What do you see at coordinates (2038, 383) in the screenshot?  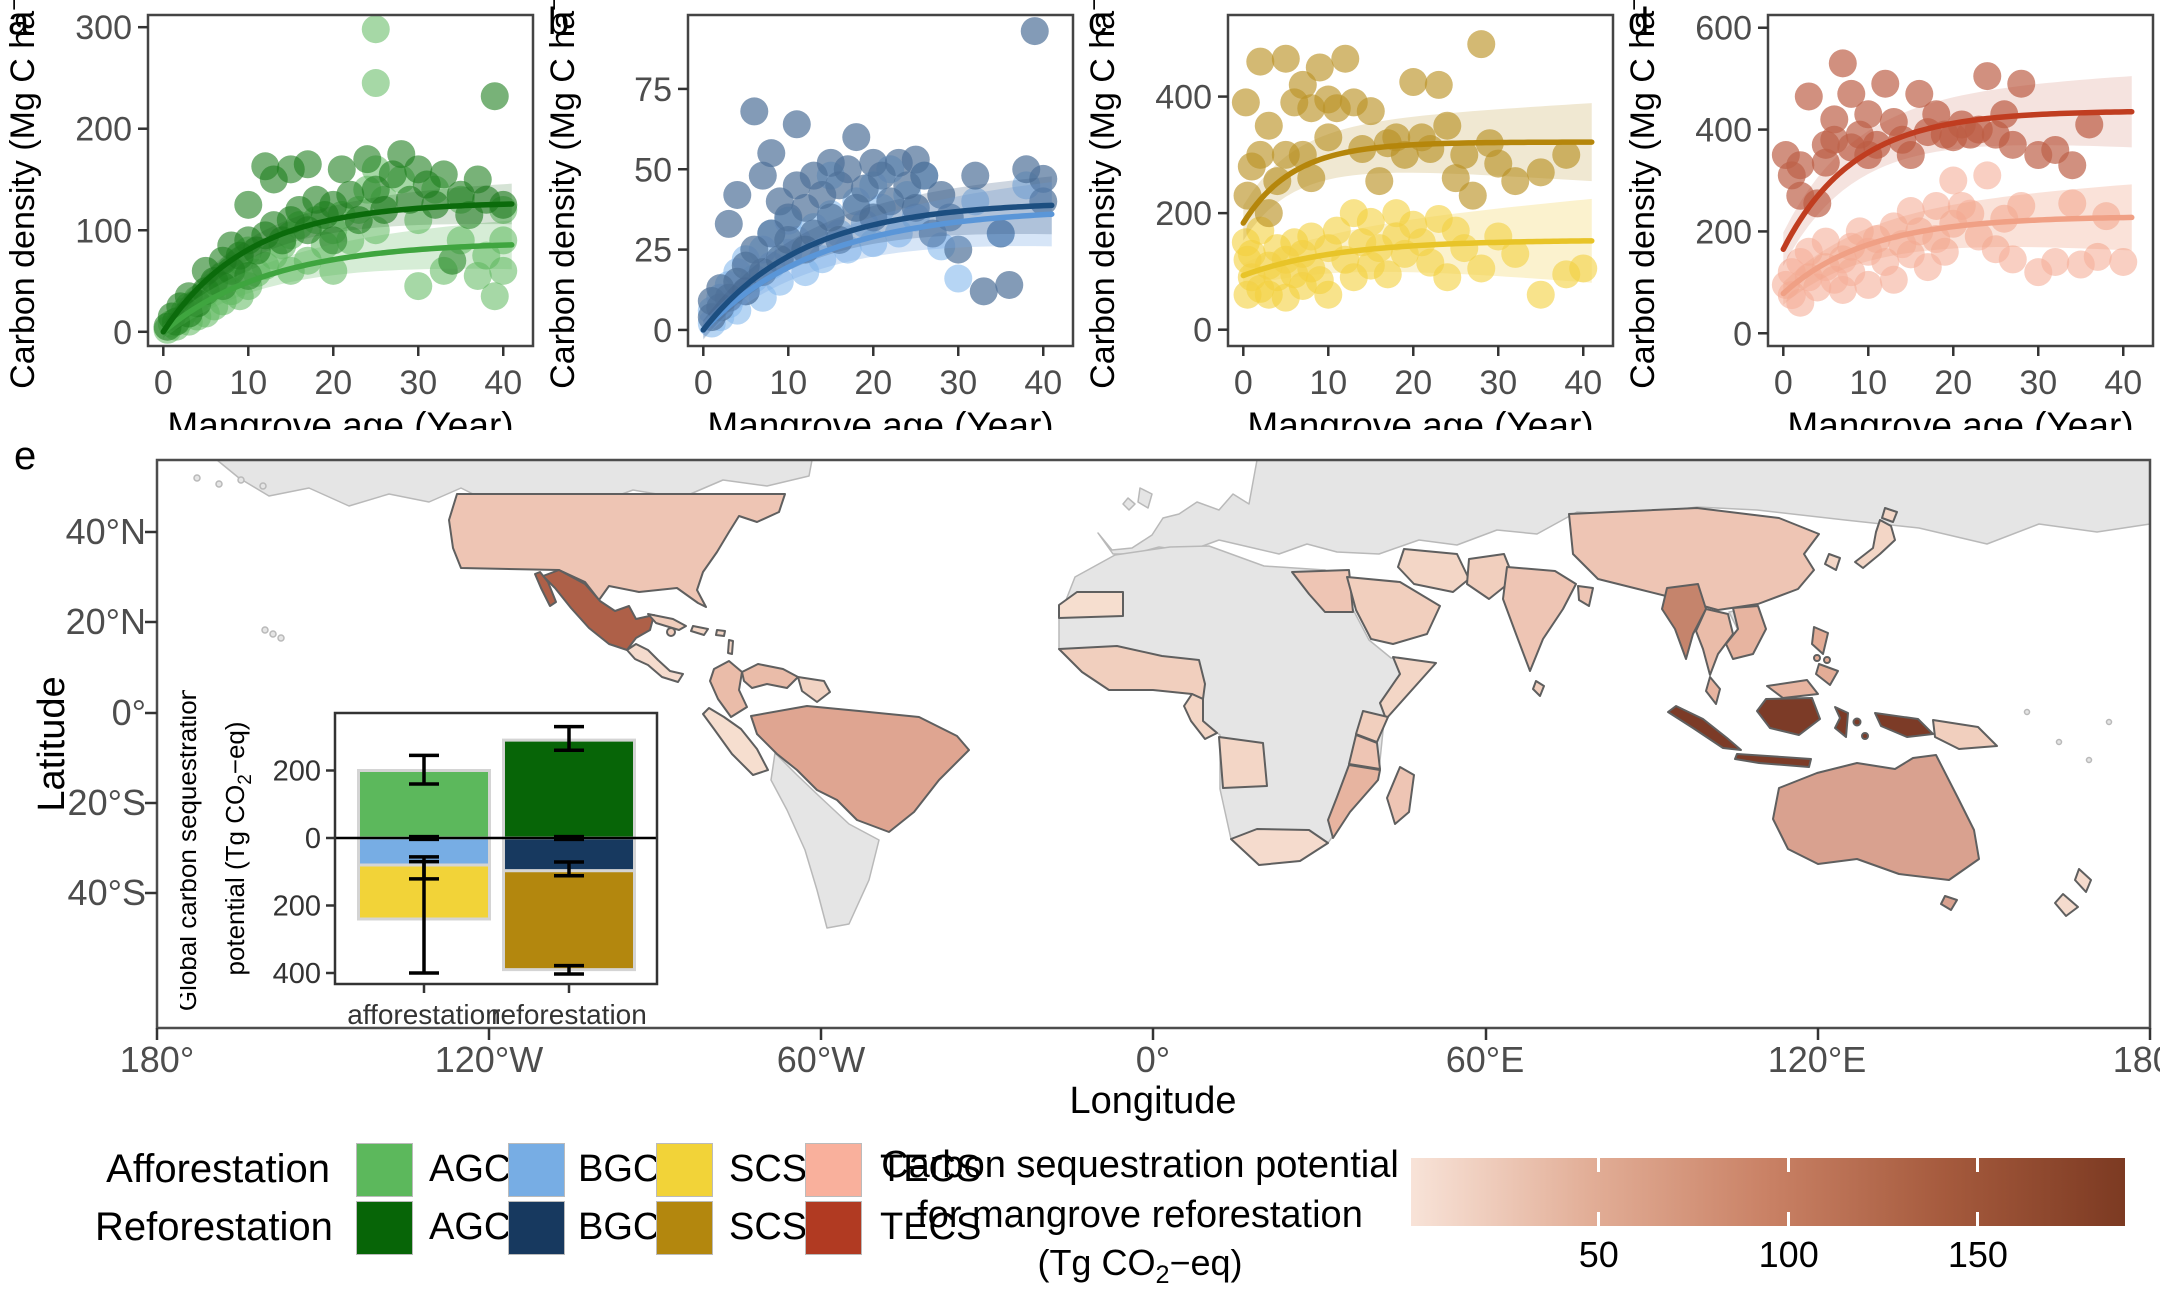 I see `x-tick-label: 30` at bounding box center [2038, 383].